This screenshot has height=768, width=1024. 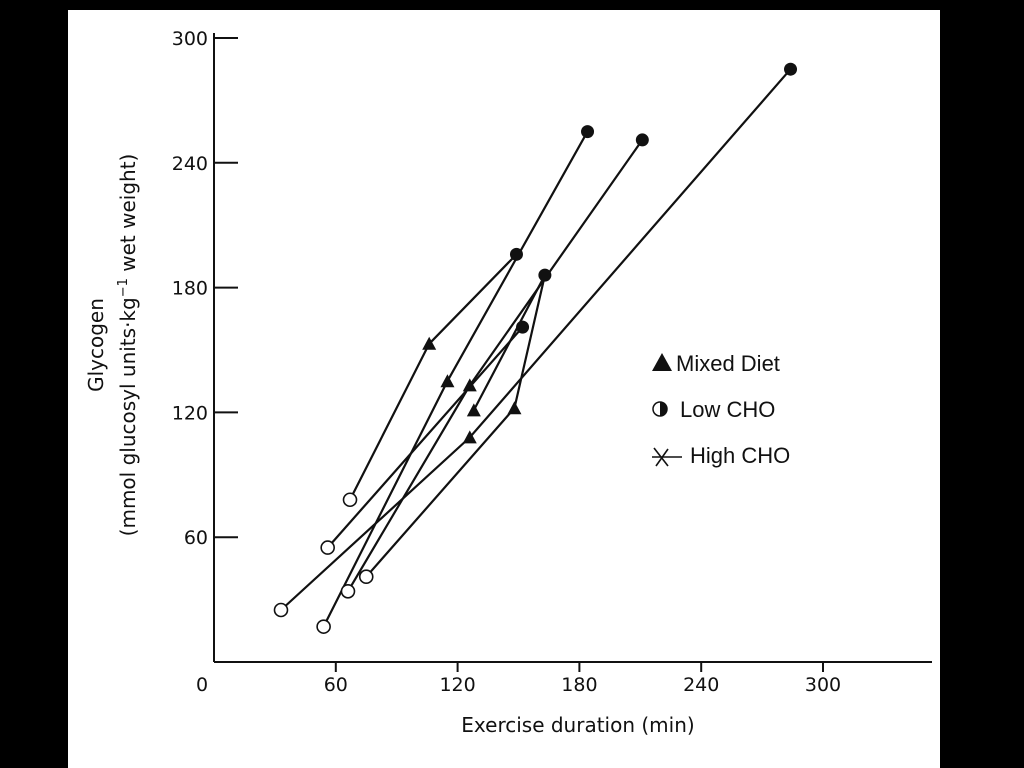 What do you see at coordinates (190, 413) in the screenshot?
I see `y-tick-label: 120` at bounding box center [190, 413].